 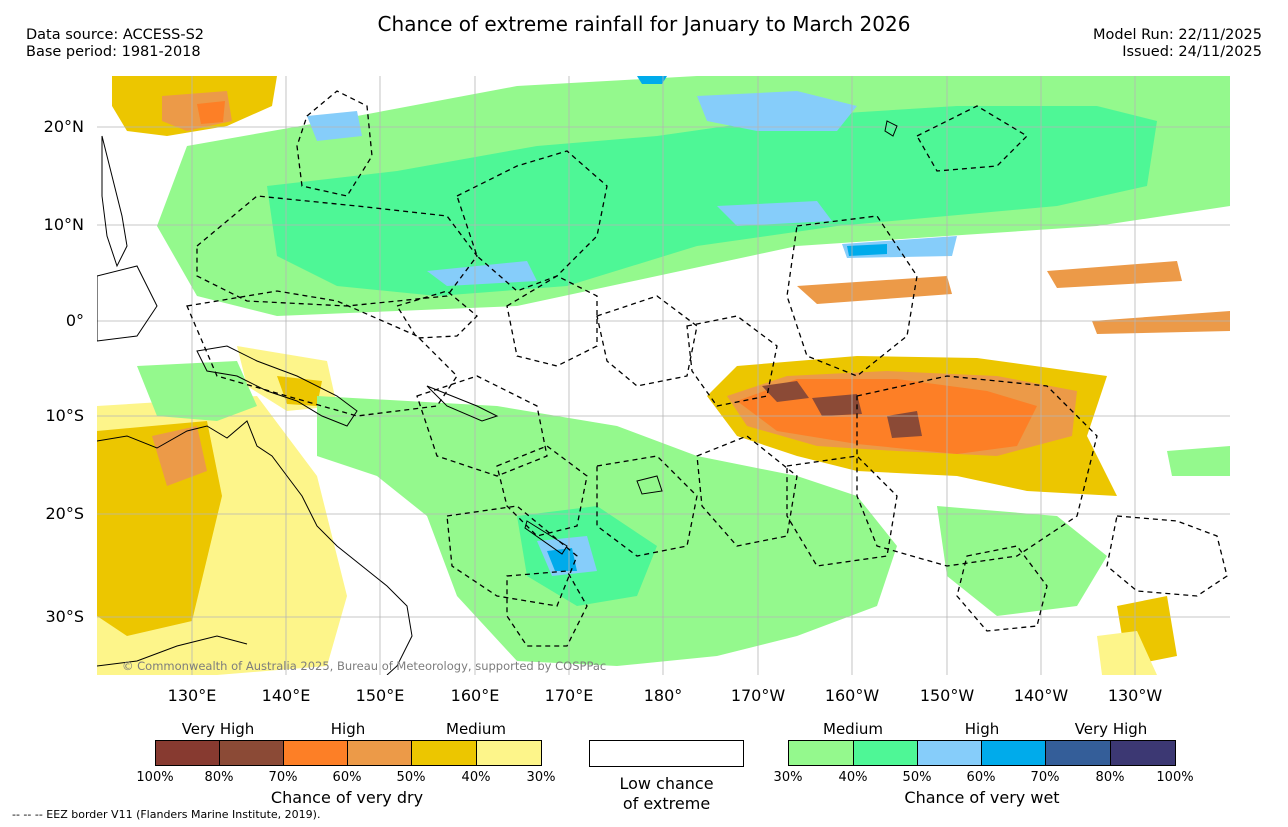 I want to click on wet-tick-100: 100%, so click(x=1175, y=777).